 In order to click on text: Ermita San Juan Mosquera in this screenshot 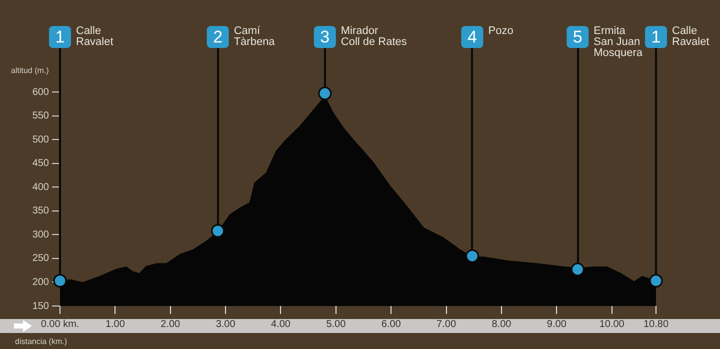, I will do `click(619, 42)`.